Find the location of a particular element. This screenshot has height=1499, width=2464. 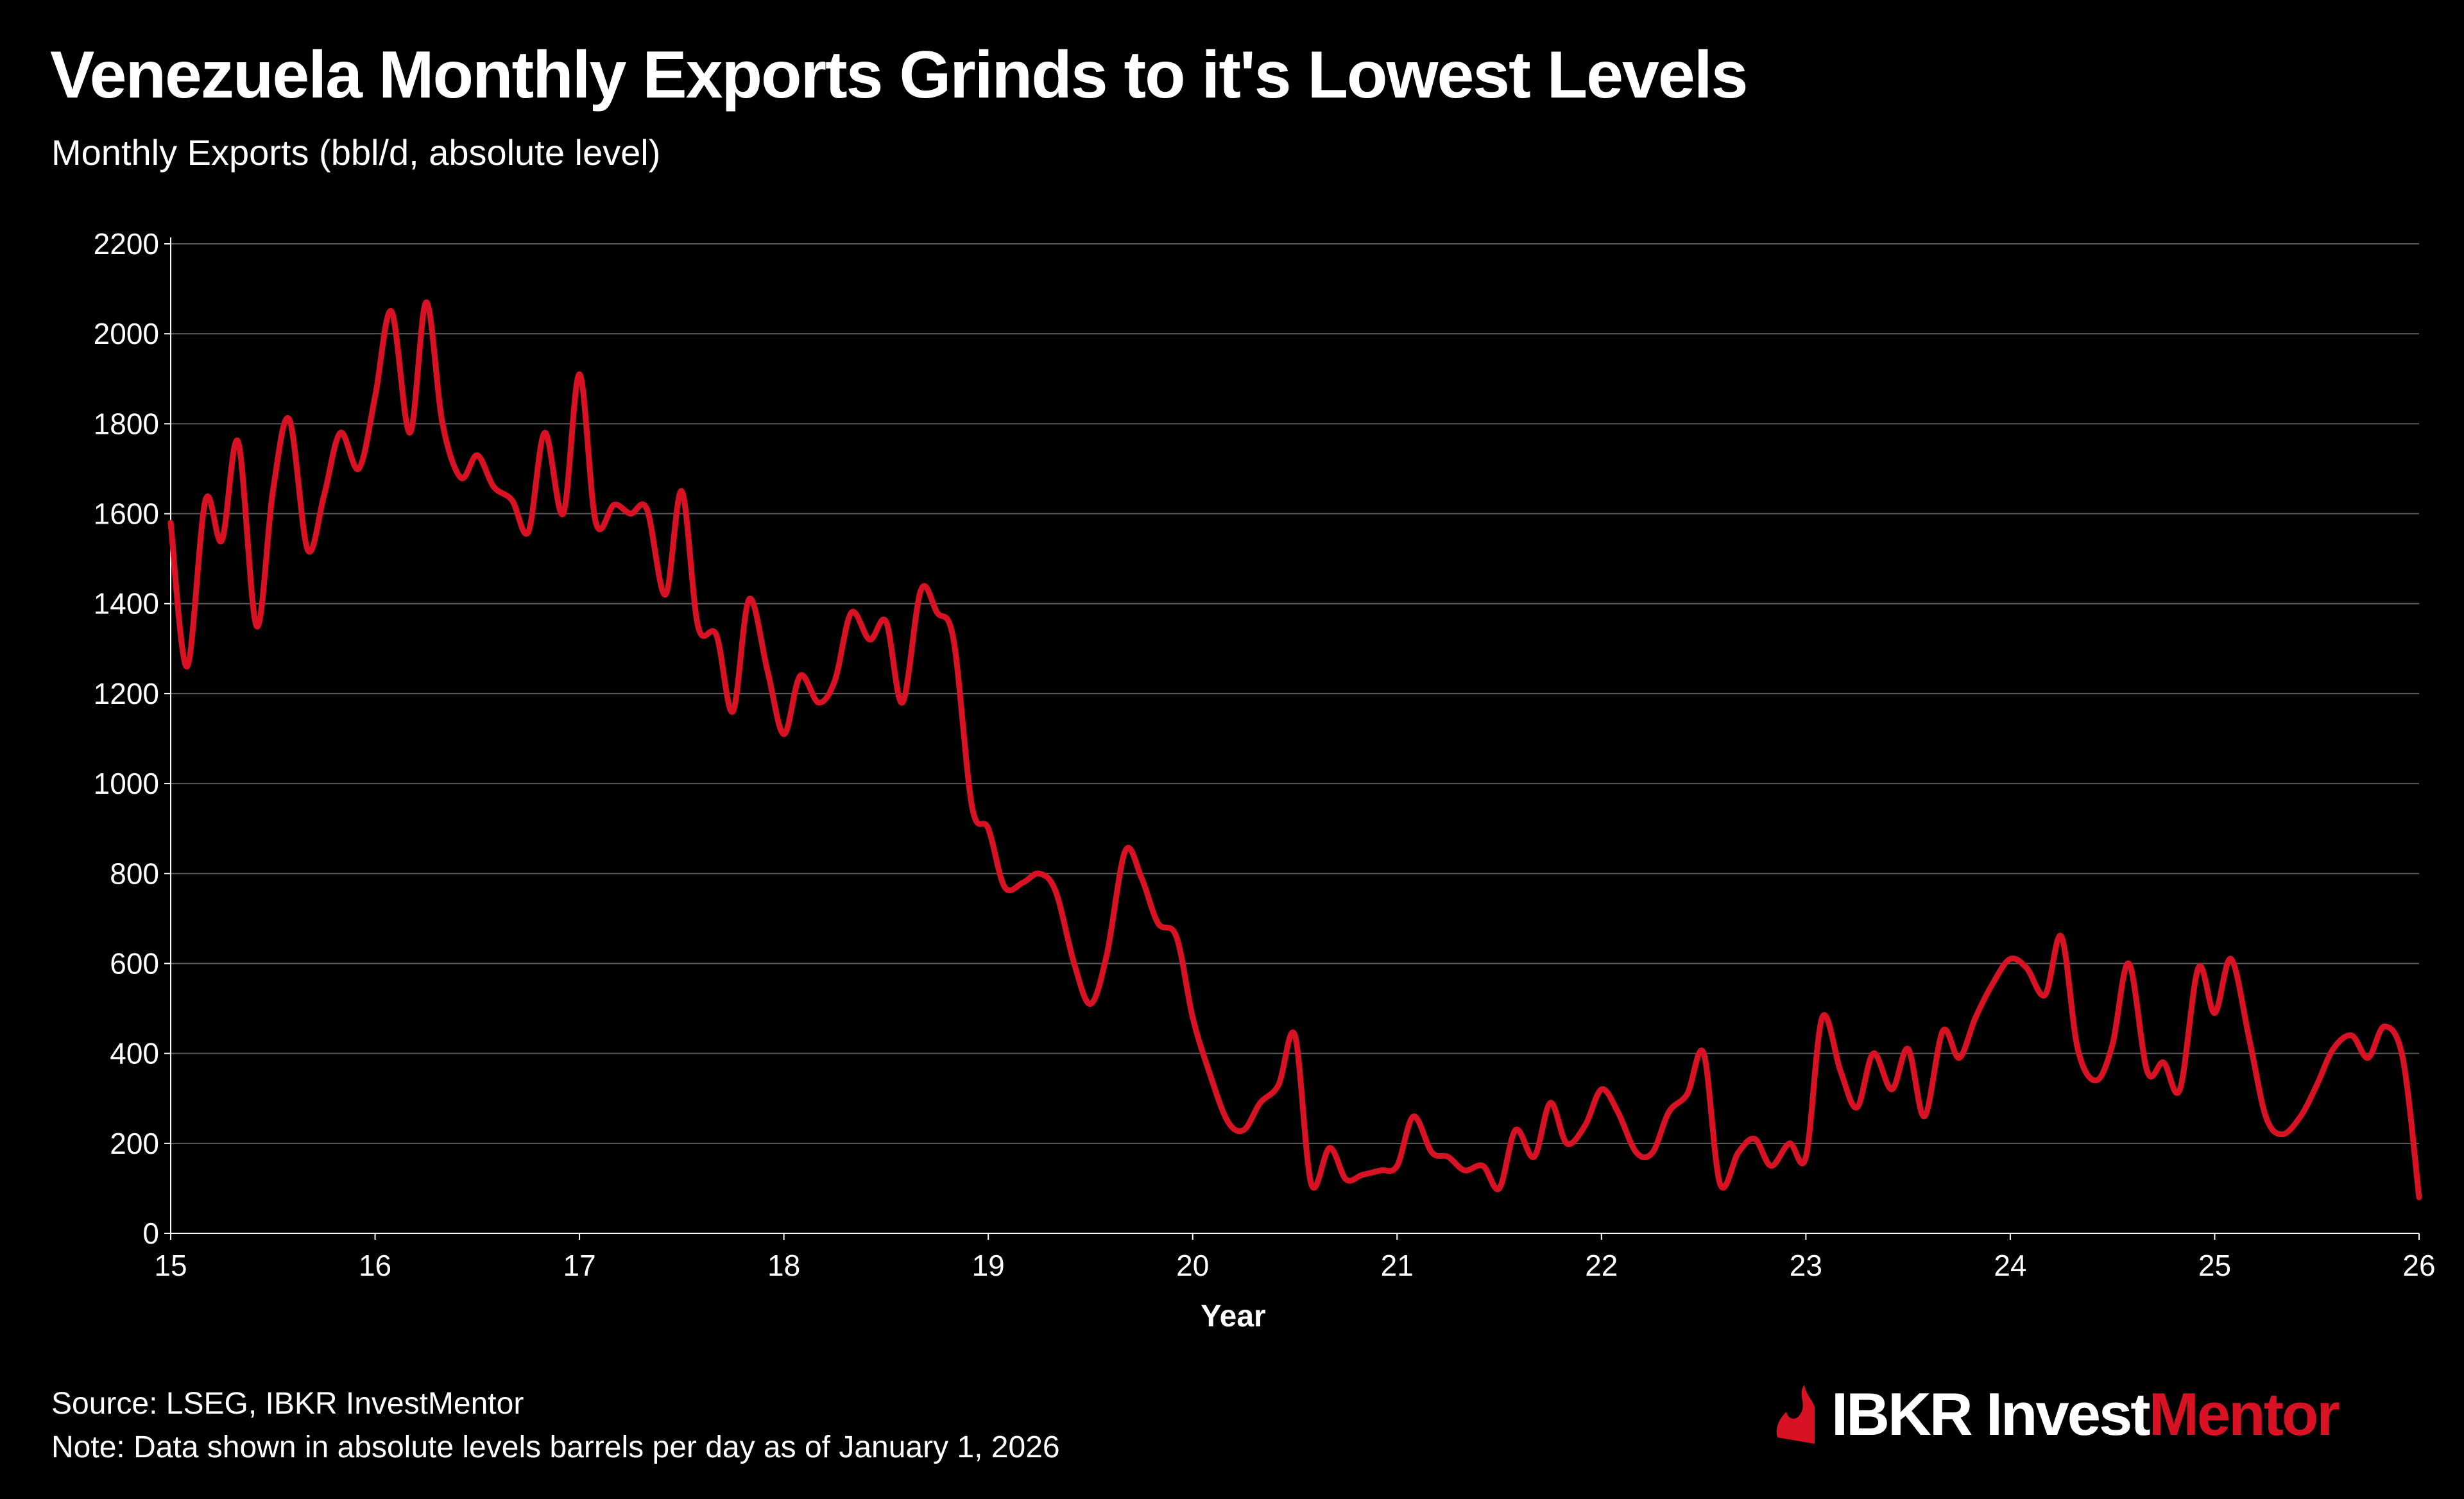

logo-text-primary: IBKR Invest is located at coordinates (1991, 1414).